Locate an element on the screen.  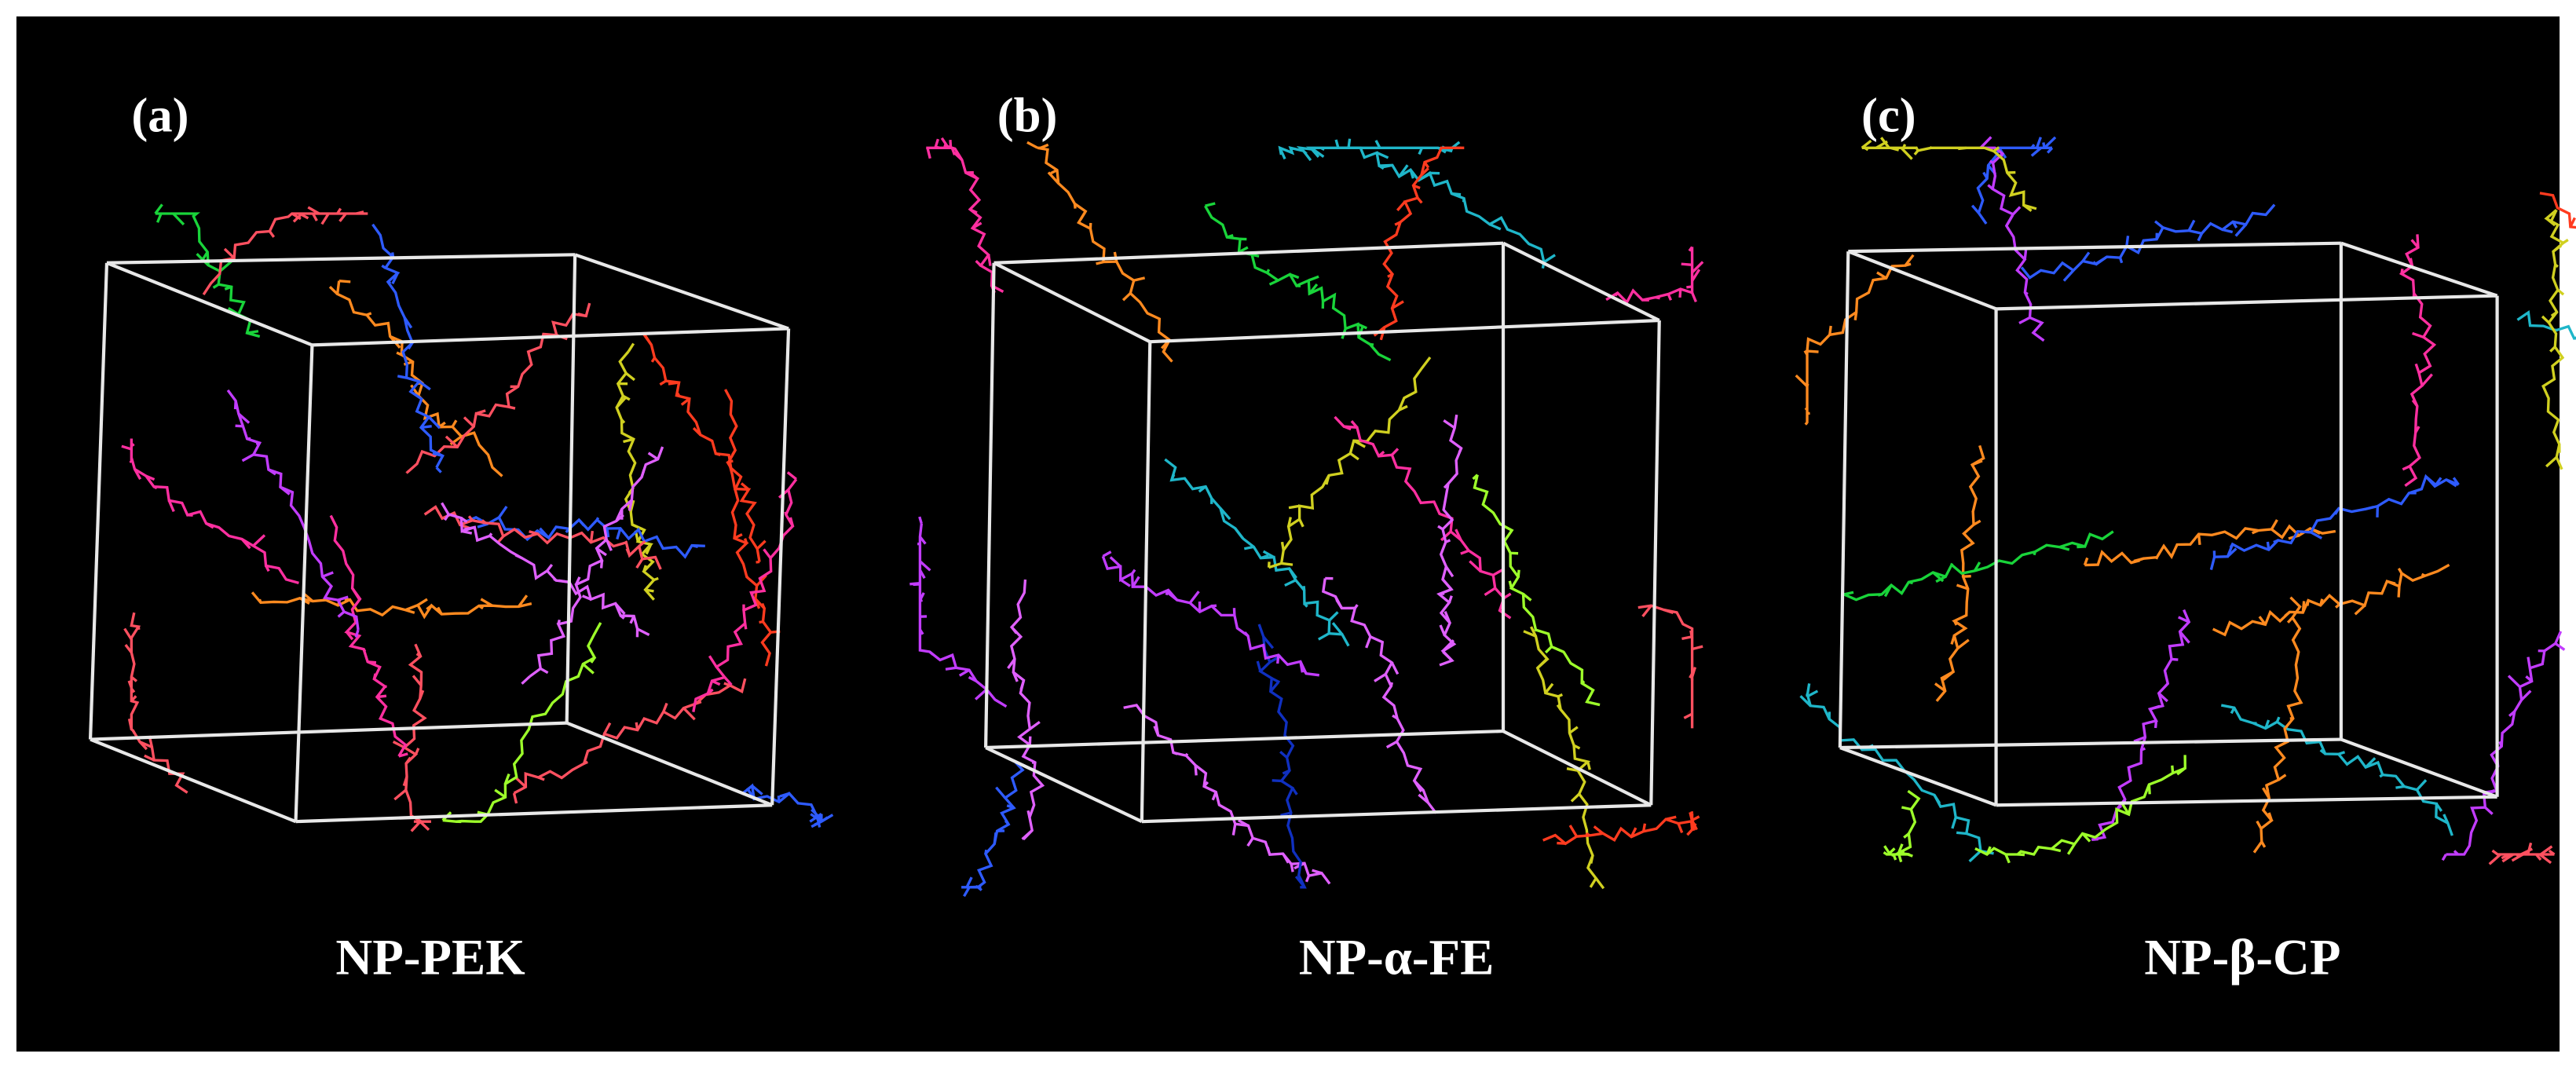
panel-name: NP-β-CP is located at coordinates (2242, 958).